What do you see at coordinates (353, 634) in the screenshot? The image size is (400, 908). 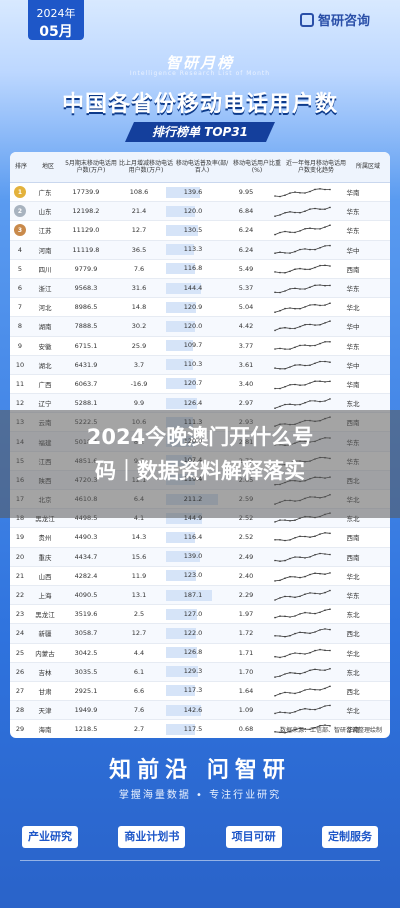 I see `cell-area: 西北` at bounding box center [353, 634].